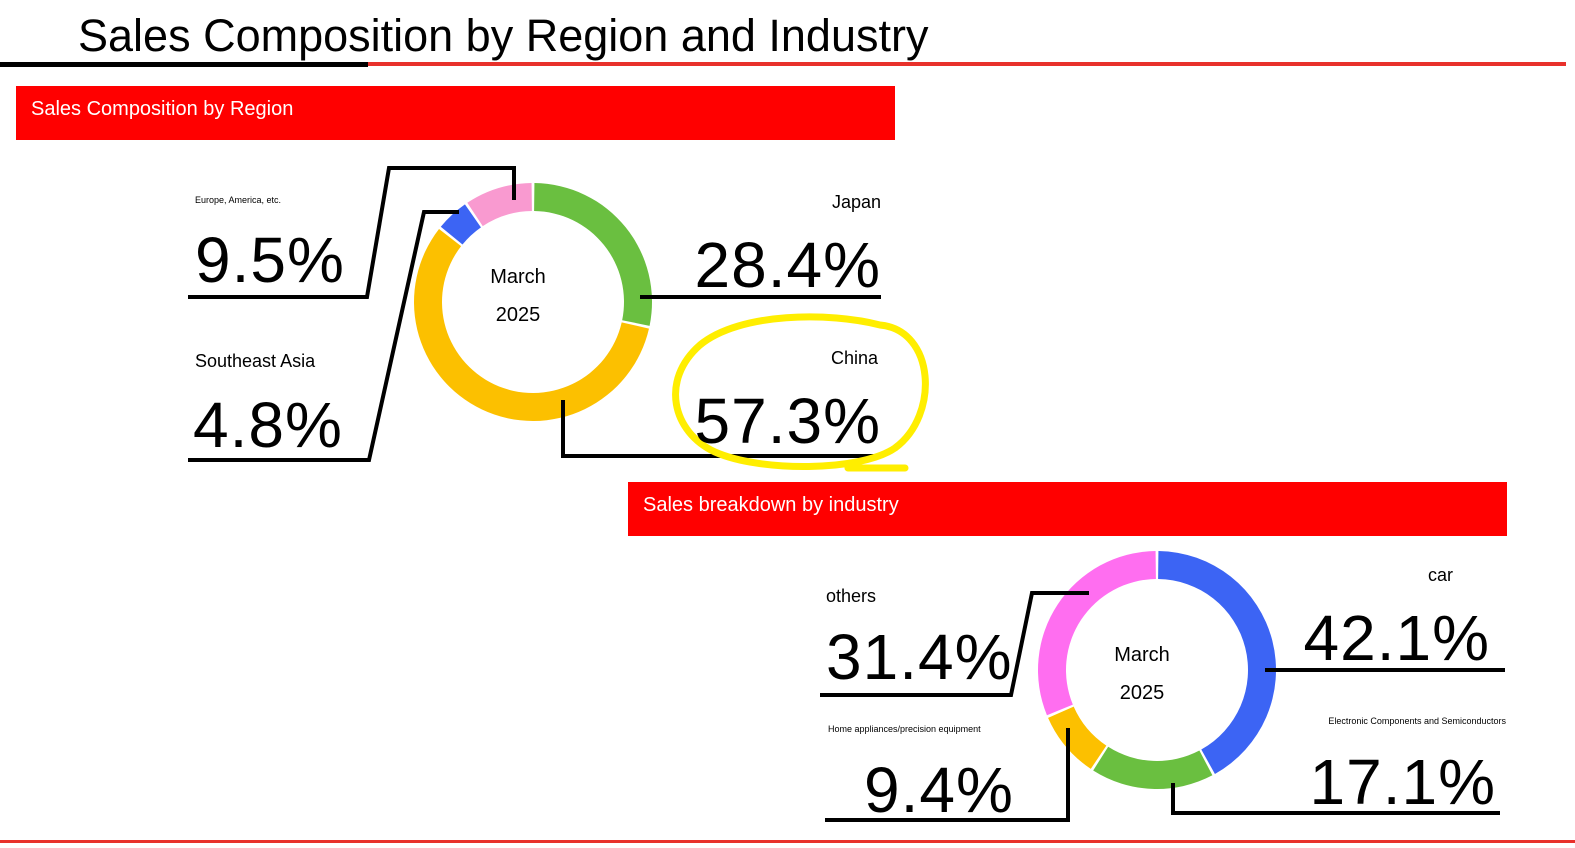  I want to click on leader-line-china, so click(721, 429).